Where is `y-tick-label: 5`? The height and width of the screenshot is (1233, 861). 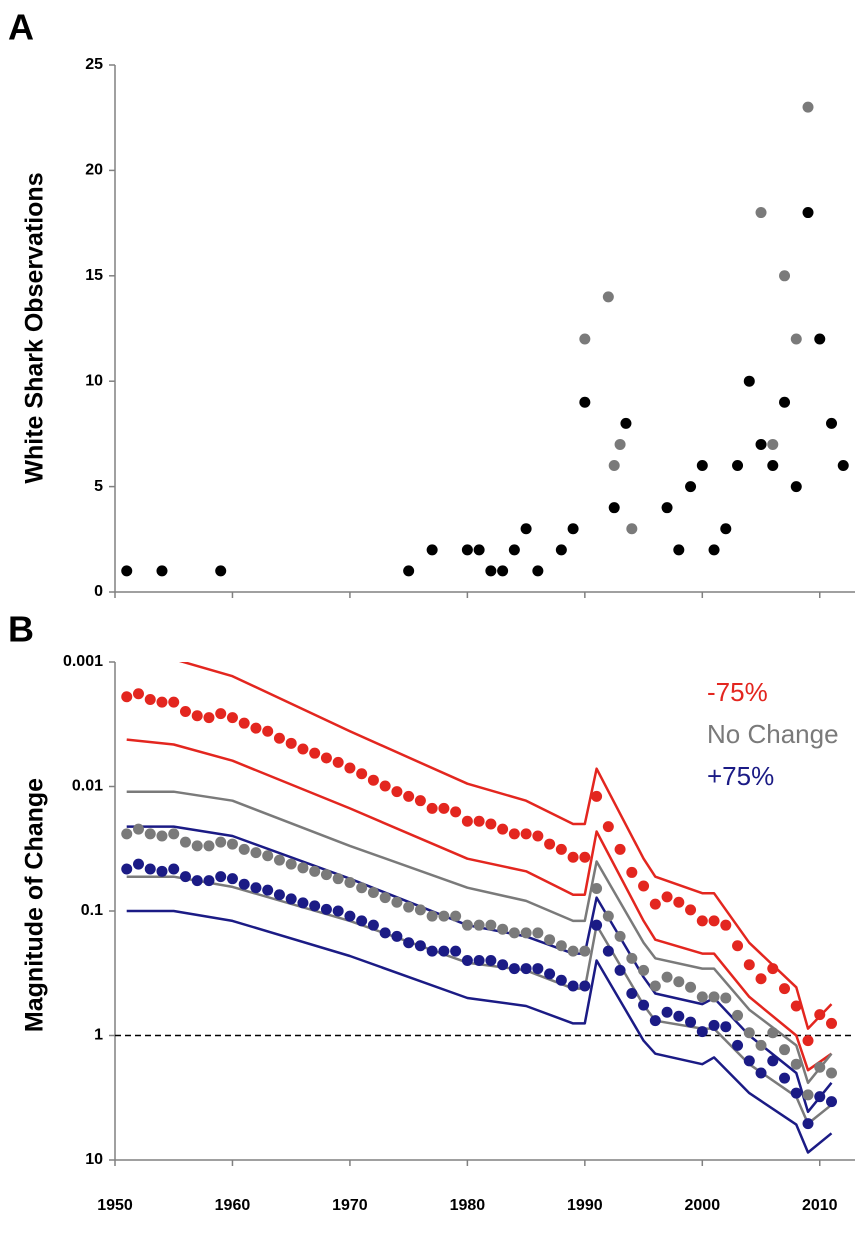
y-tick-label: 5 is located at coordinates (98, 486).